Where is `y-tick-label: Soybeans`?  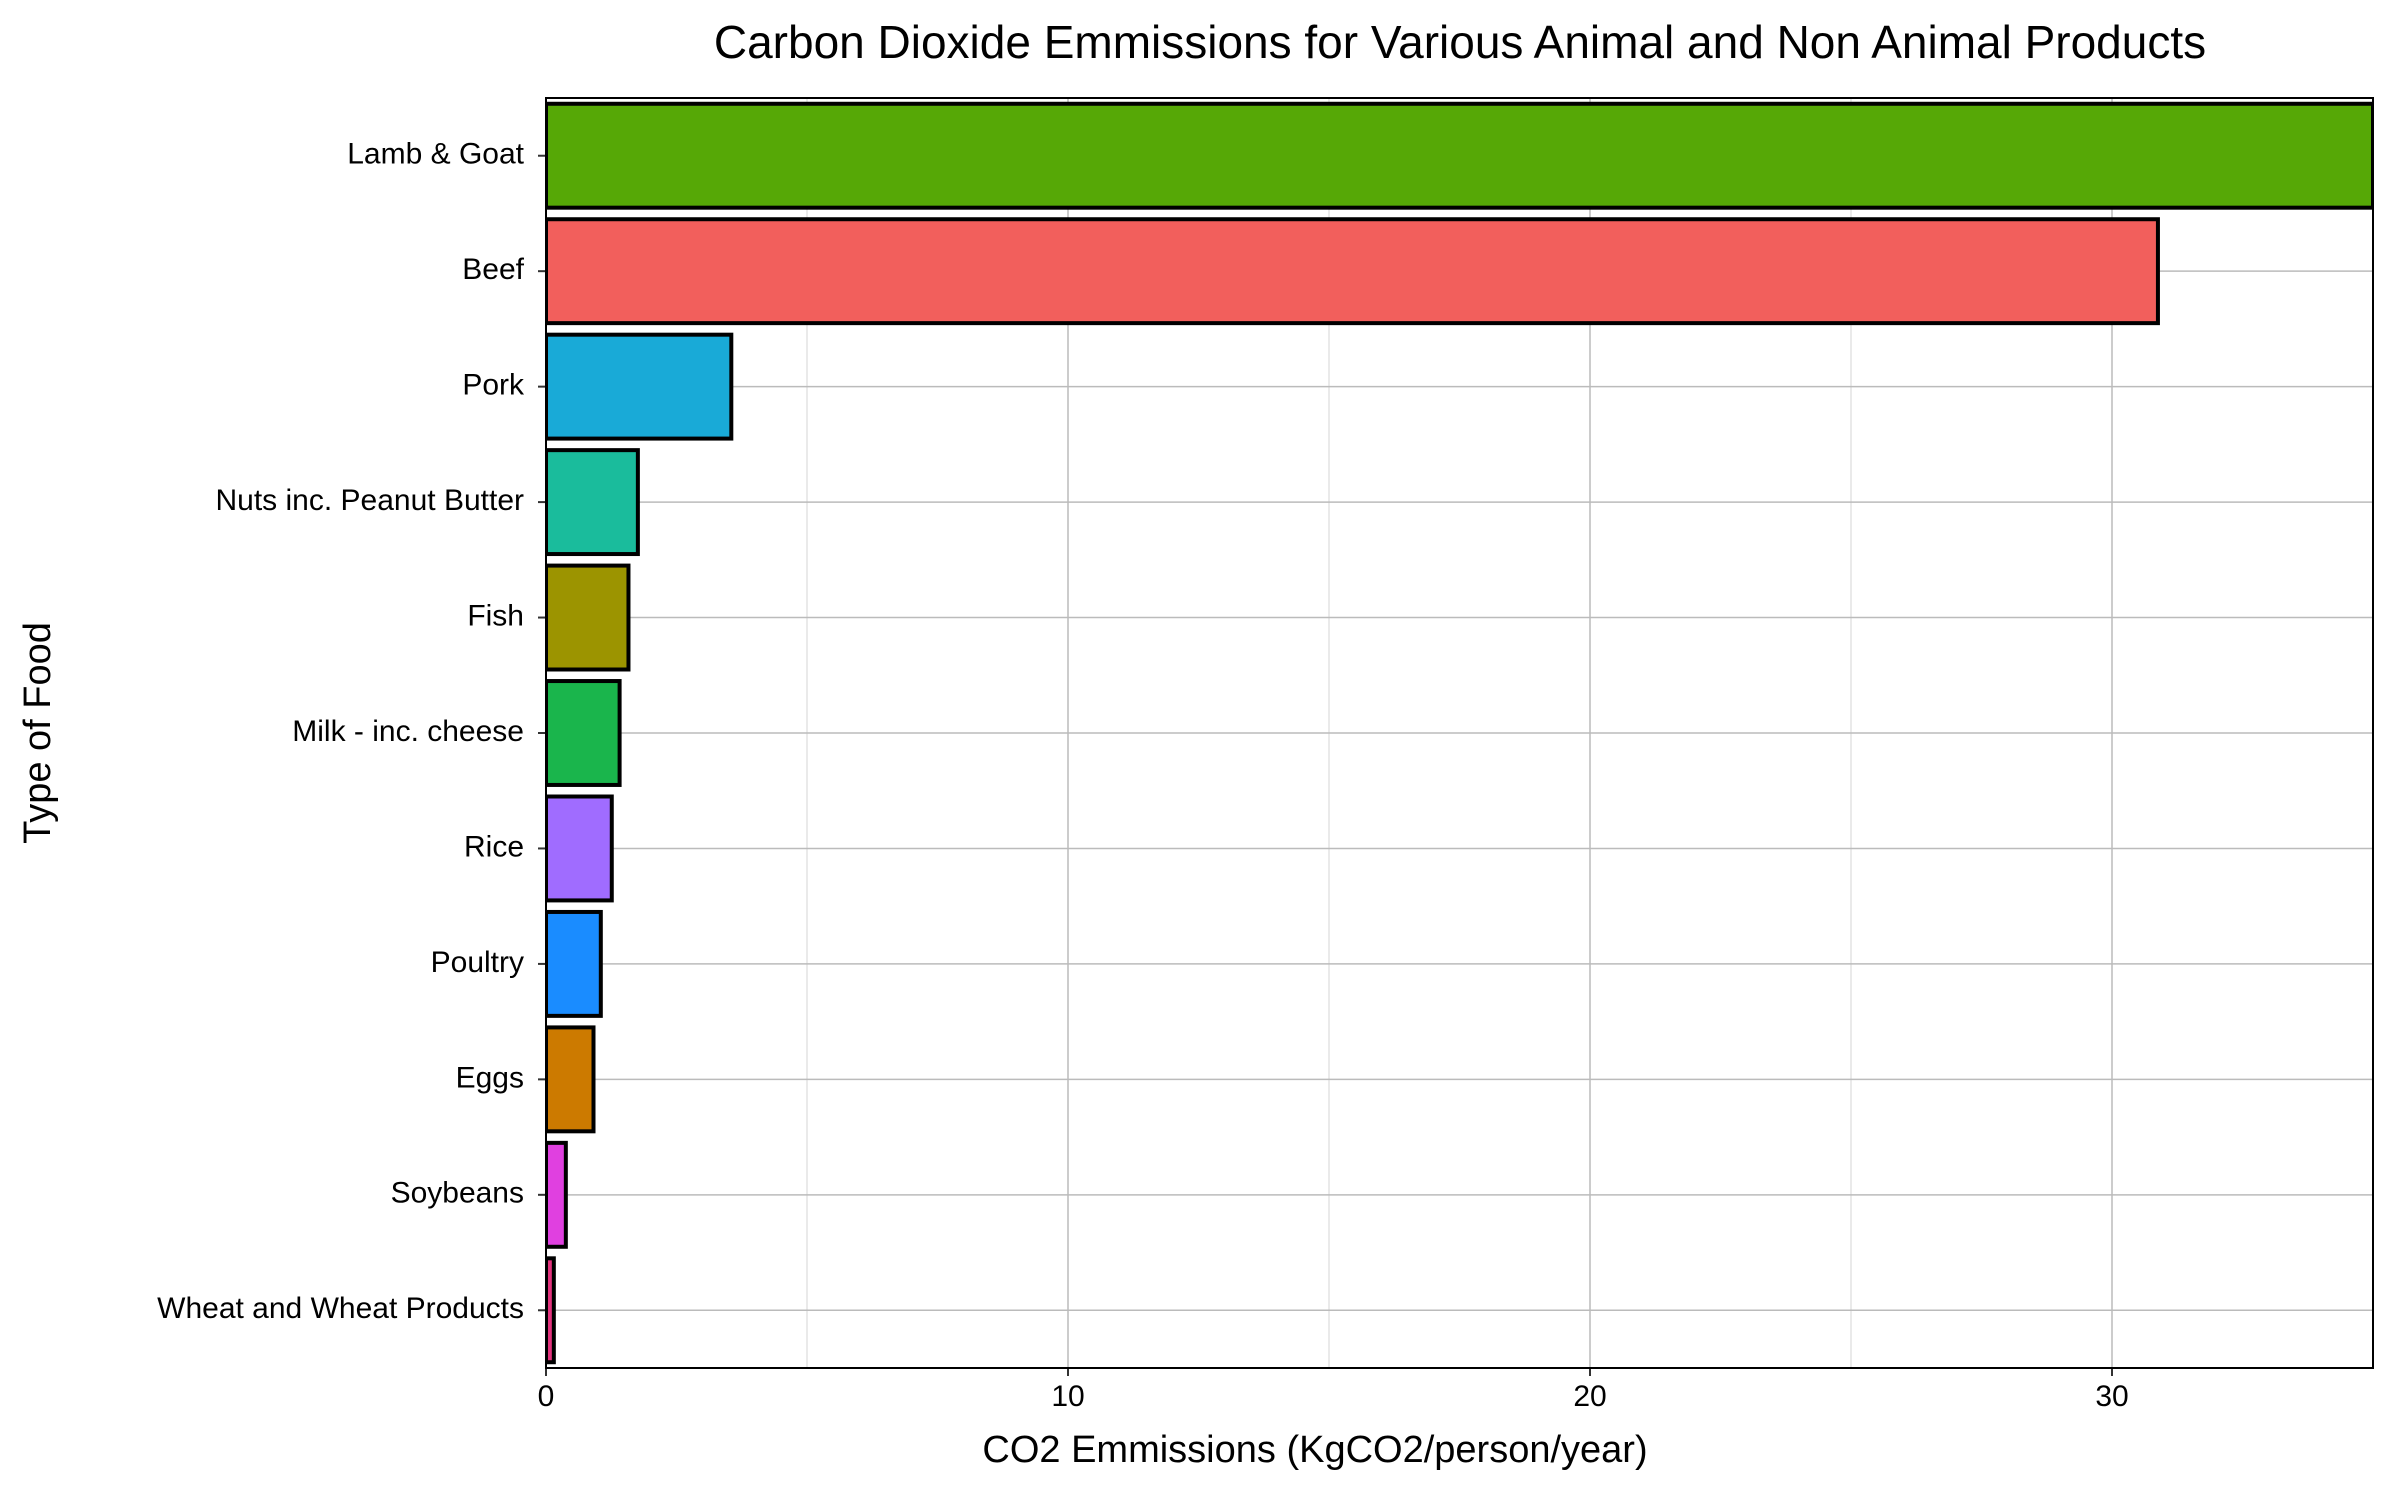 y-tick-label: Soybeans is located at coordinates (457, 1193).